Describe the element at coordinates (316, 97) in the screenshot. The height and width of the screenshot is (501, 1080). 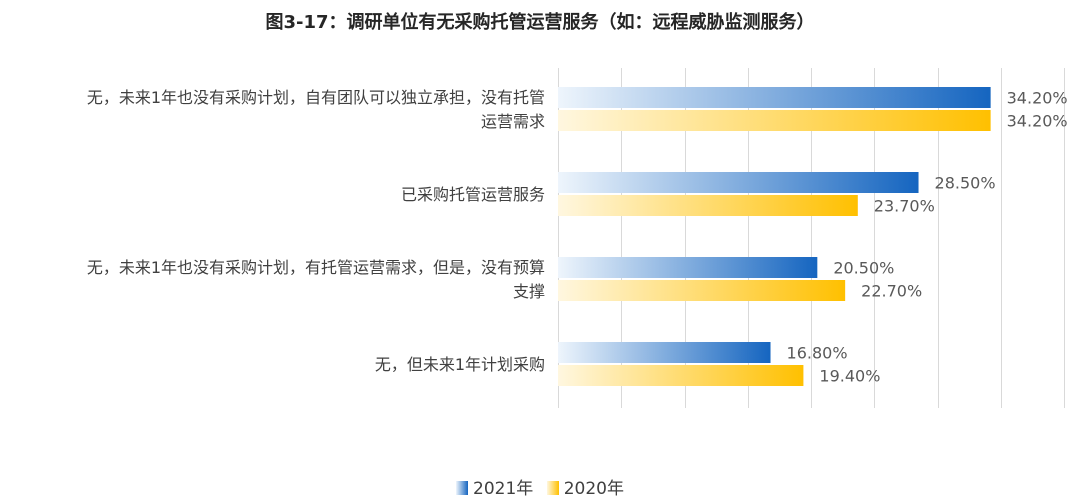
I see `category-label: 无，未来1年也没有采购计划，自有团队可以独立承担，没有托管` at that location.